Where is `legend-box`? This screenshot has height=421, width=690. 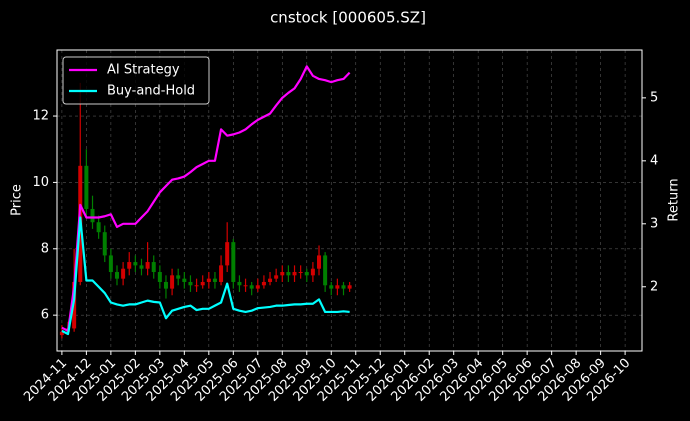 legend-box is located at coordinates (136, 80).